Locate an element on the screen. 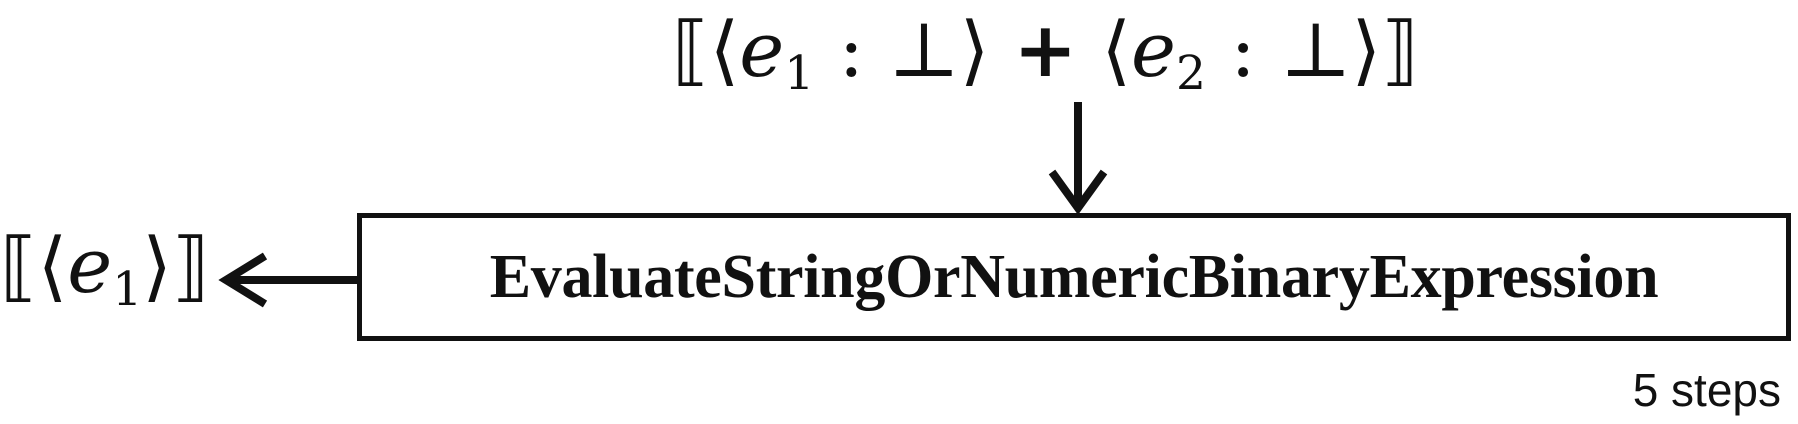 This screenshot has width=1798, height=424. input-left-val: ⊥ is located at coordinates (924, 49).